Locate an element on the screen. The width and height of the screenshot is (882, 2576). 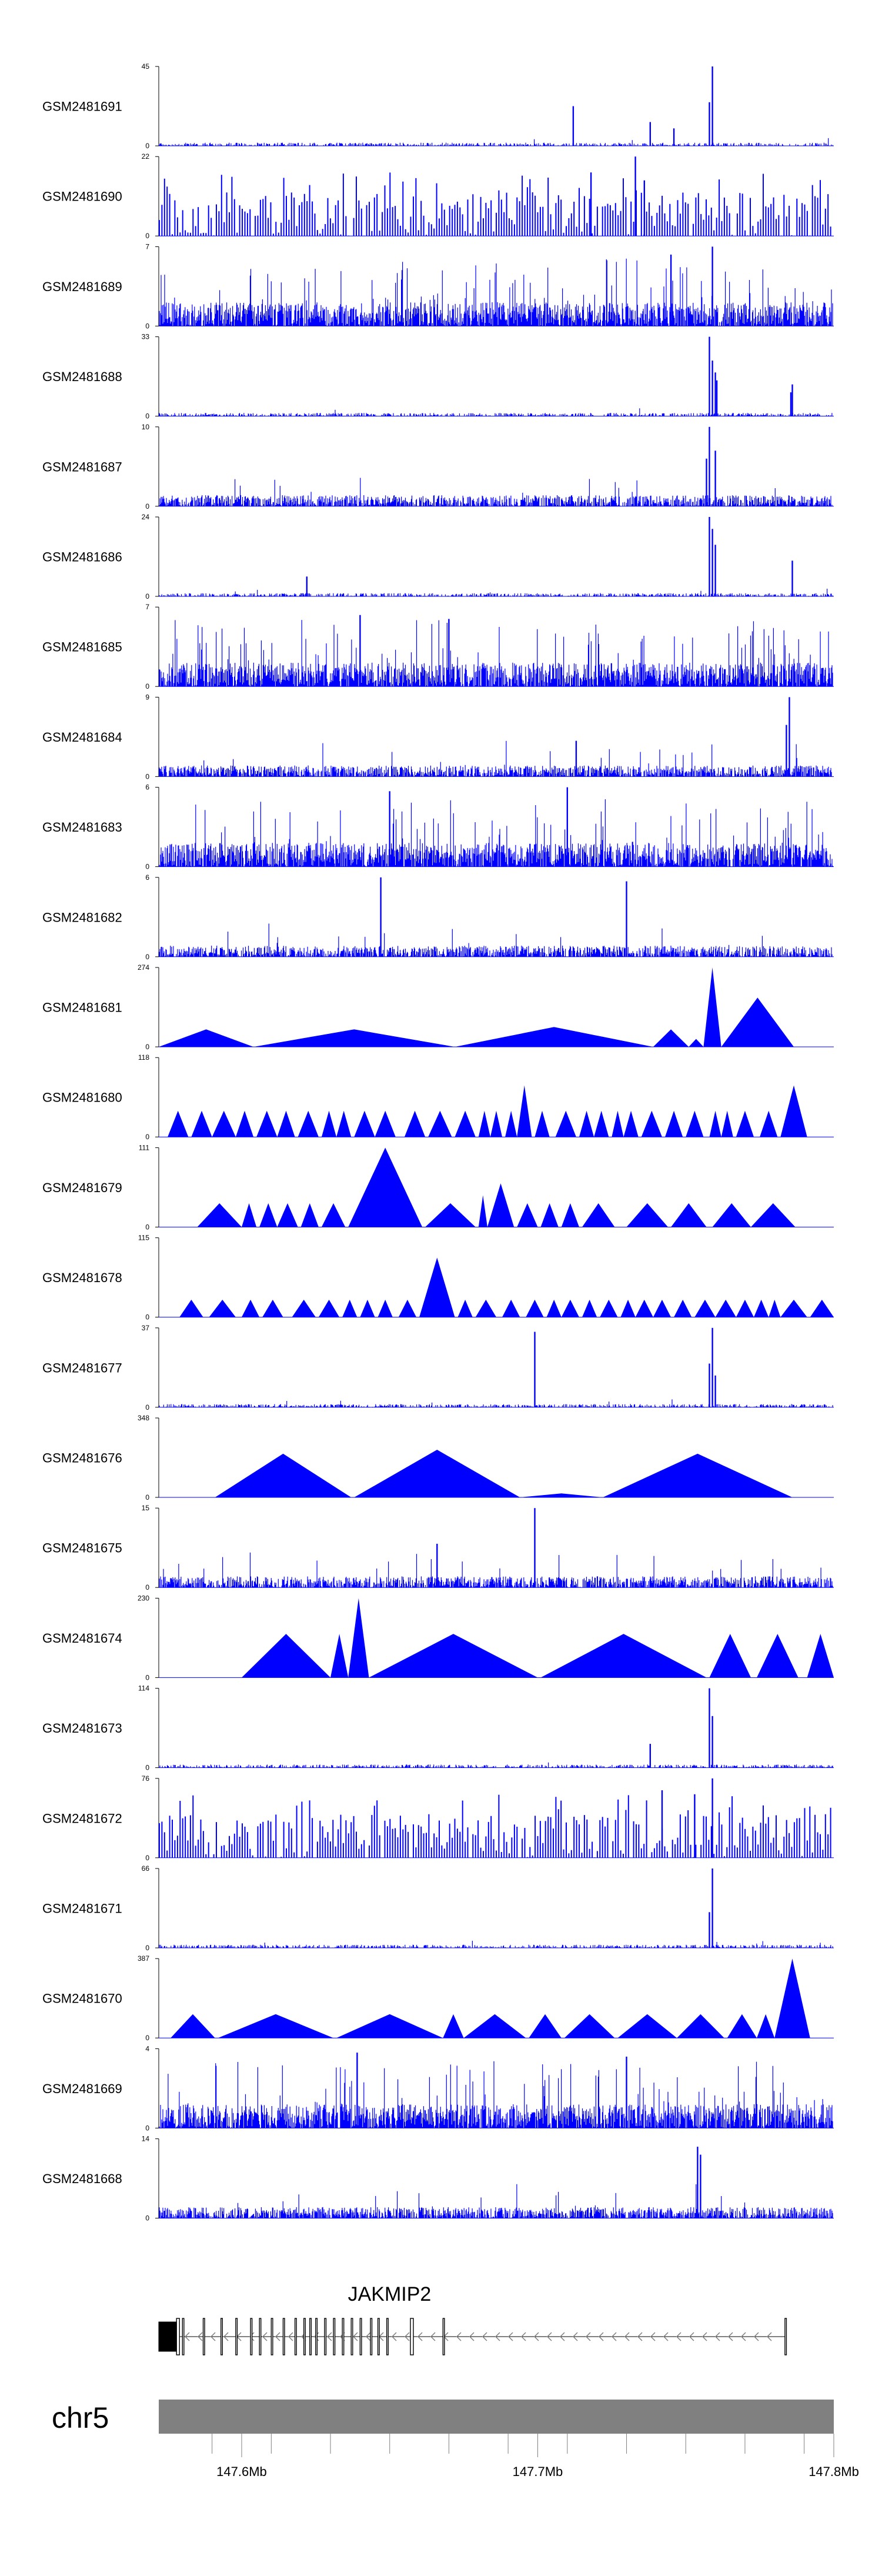
y-max-label: 14 is located at coordinates (146, 2139).